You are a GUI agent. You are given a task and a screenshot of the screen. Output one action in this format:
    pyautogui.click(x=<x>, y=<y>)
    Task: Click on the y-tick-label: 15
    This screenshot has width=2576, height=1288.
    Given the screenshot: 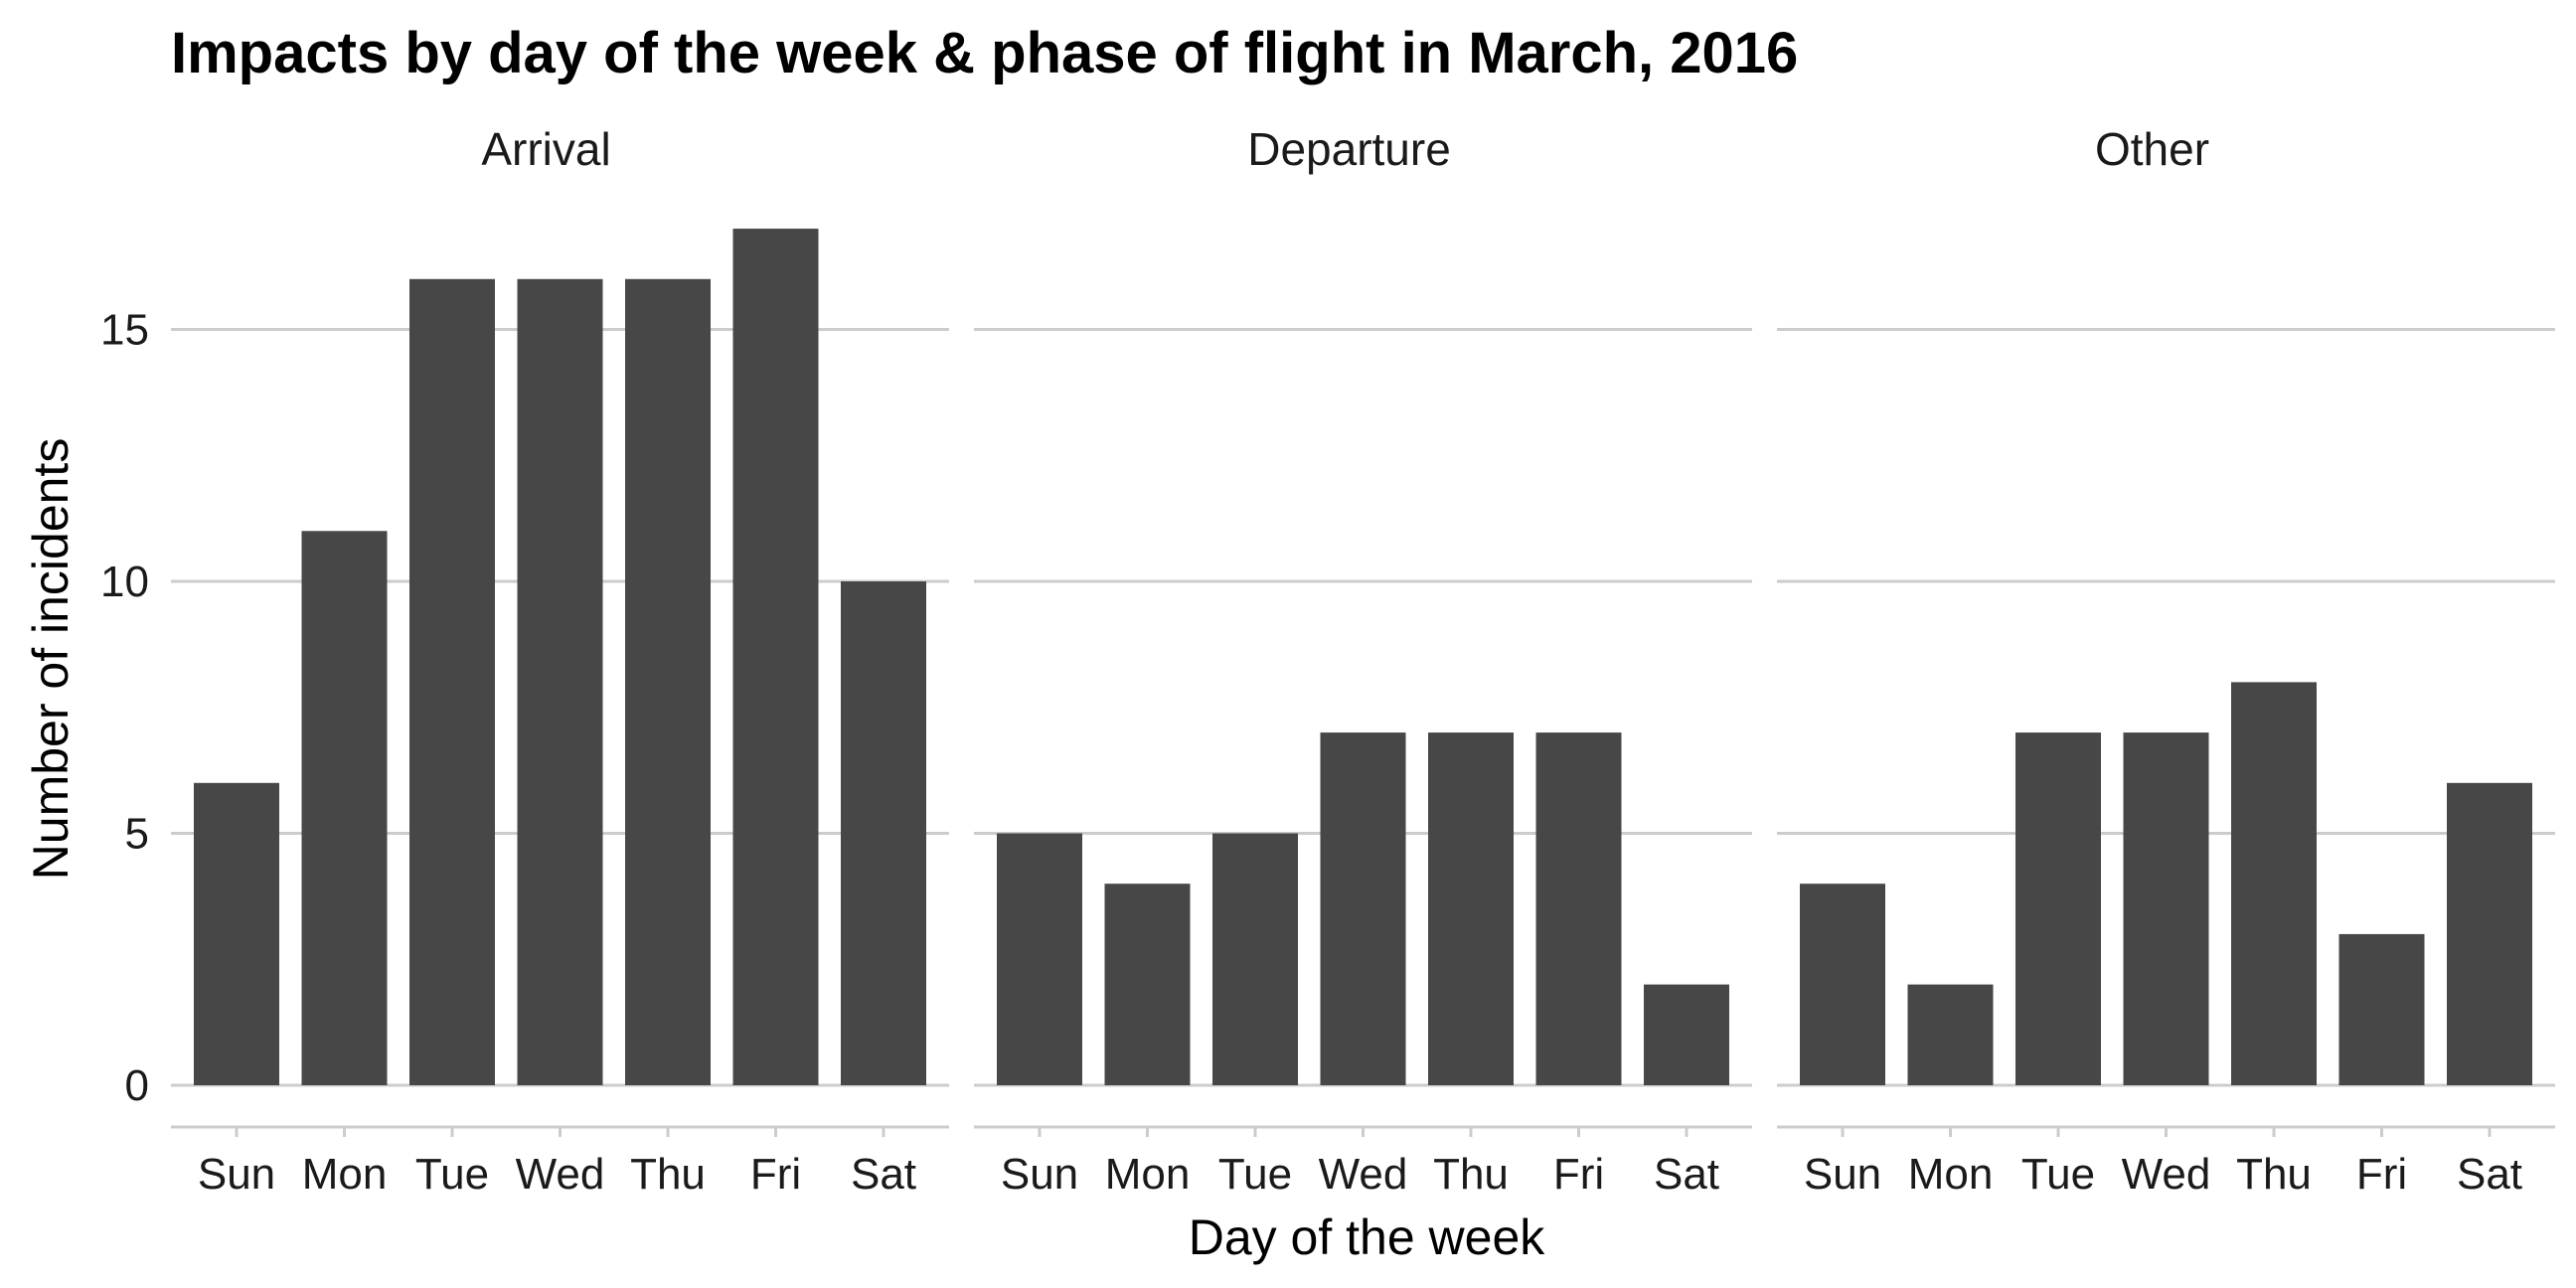 What is the action you would take?
    pyautogui.click(x=124, y=330)
    